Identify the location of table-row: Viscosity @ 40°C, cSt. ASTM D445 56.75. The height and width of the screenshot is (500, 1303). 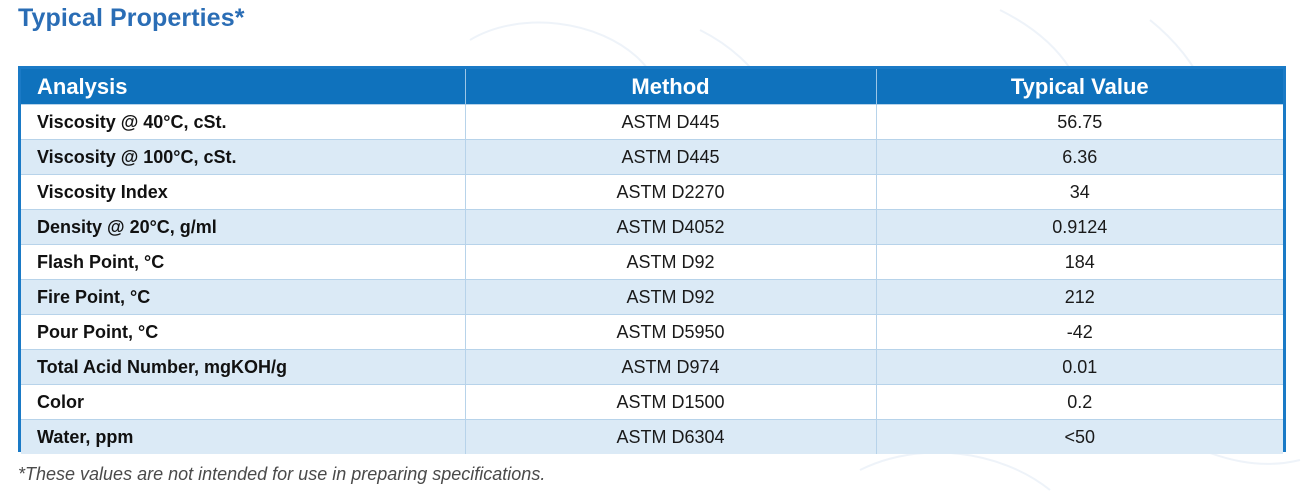
(652, 122).